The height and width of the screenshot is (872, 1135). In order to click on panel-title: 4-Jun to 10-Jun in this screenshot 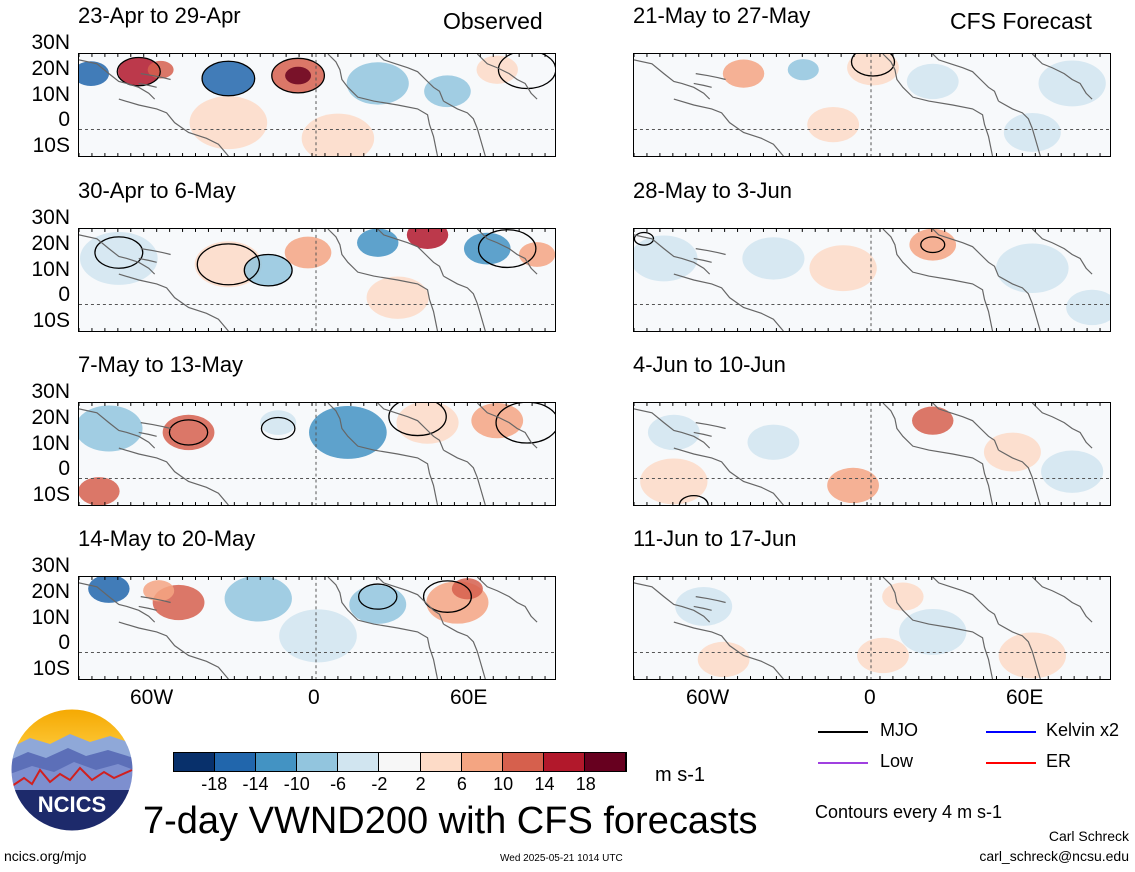, I will do `click(709, 364)`.